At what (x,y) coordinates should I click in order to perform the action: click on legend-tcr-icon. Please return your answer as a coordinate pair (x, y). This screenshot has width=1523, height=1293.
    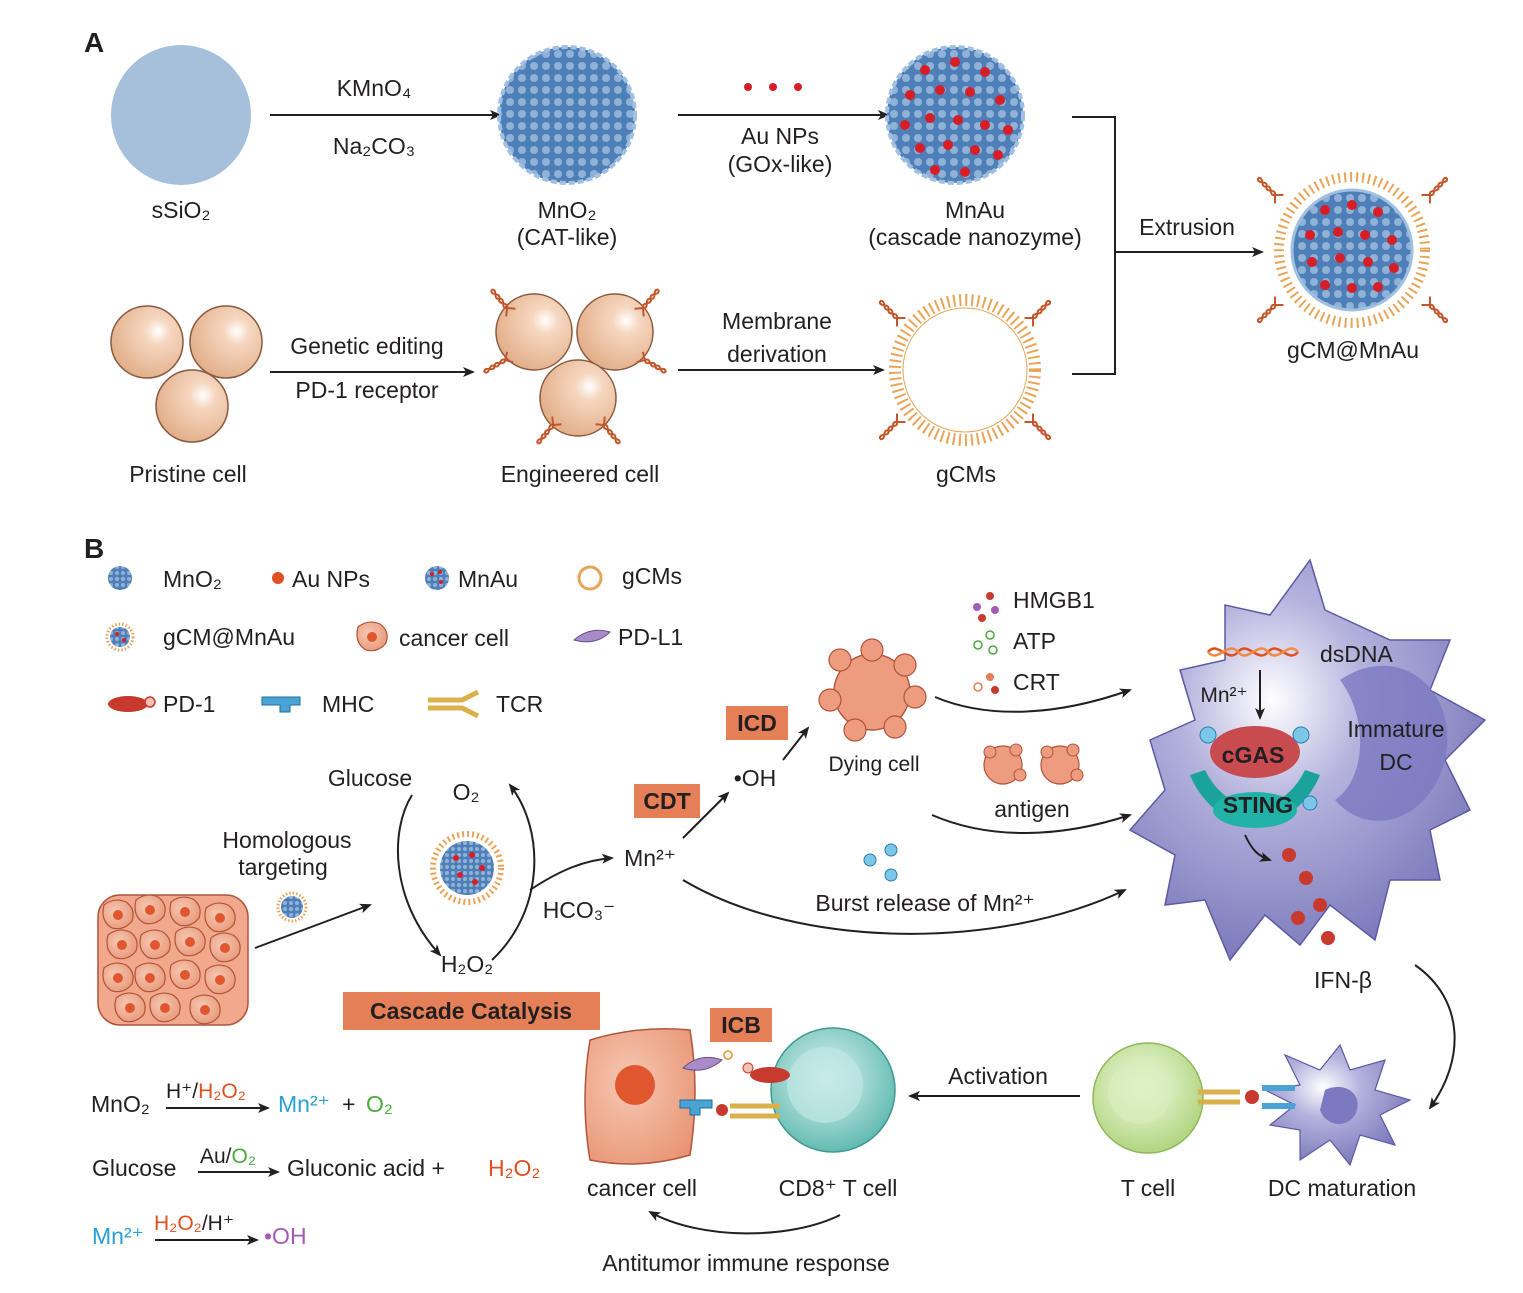
    Looking at the image, I should click on (454, 704).